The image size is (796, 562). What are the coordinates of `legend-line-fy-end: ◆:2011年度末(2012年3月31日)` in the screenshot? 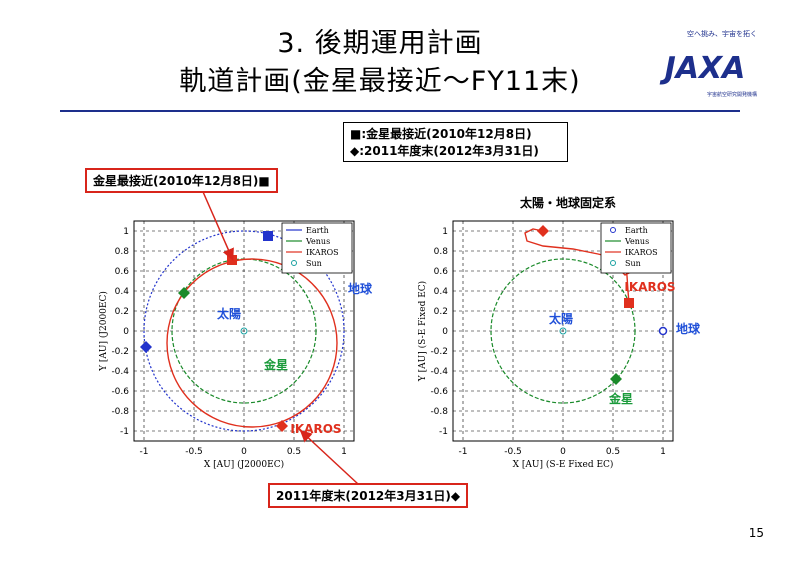 It's located at (444, 151).